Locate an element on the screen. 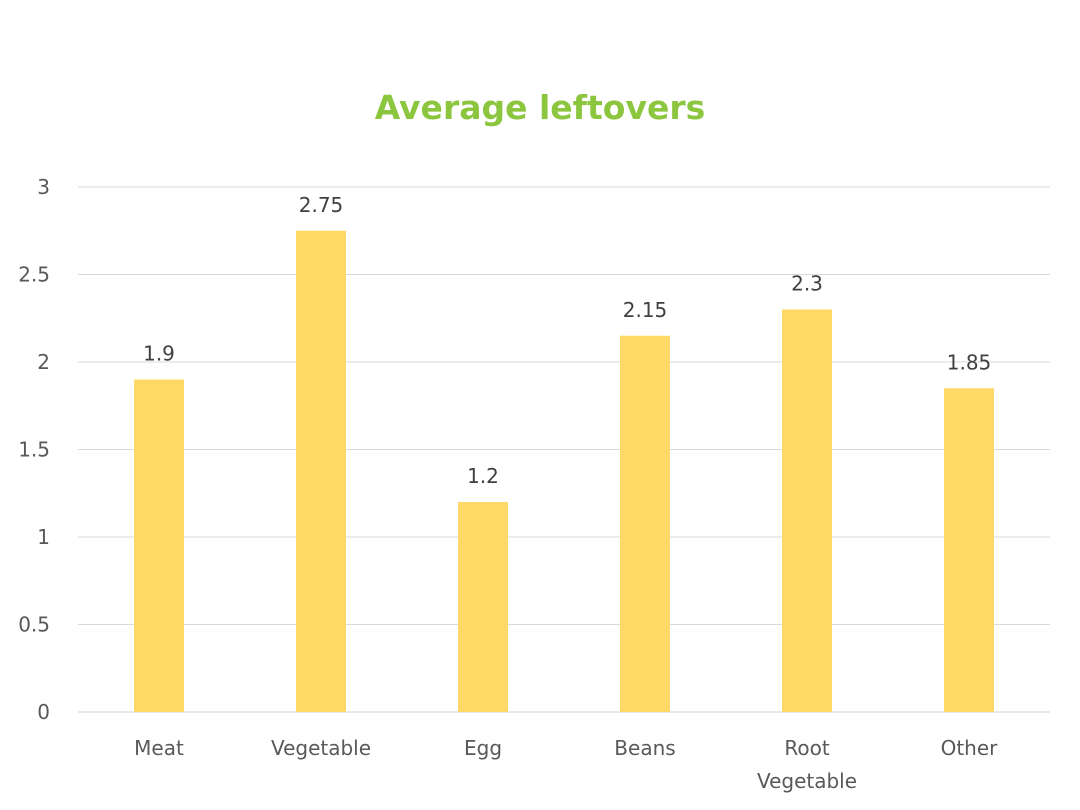  data-label: 1.85 is located at coordinates (969, 362).